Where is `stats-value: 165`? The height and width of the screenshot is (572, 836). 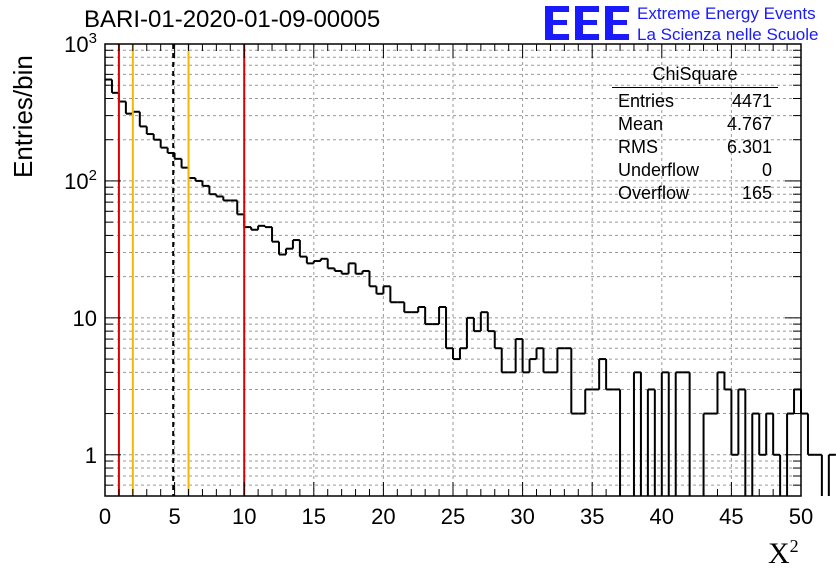 stats-value: 165 is located at coordinates (756, 193).